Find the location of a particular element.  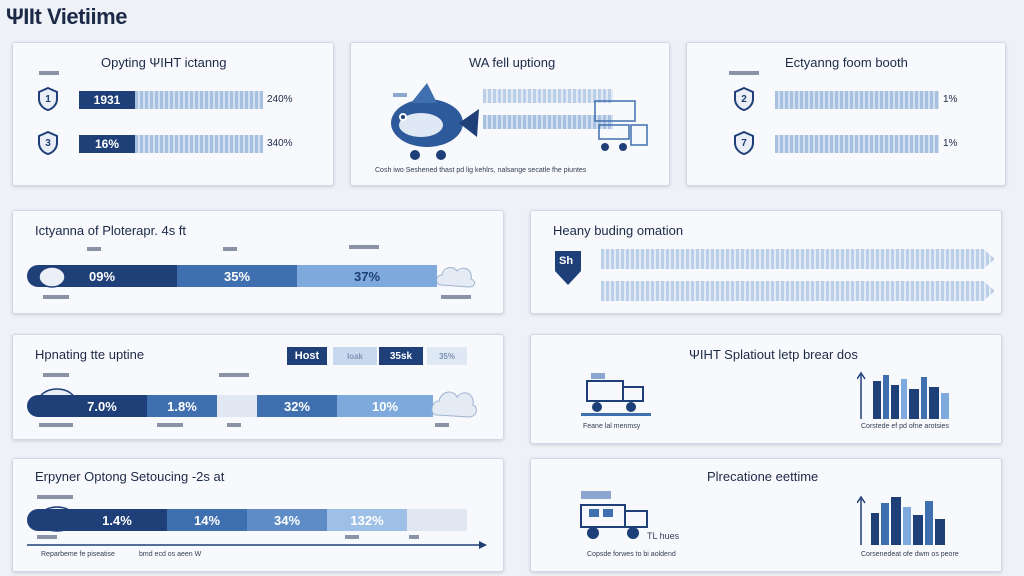

segment-mid: 14% is located at coordinates (207, 520).